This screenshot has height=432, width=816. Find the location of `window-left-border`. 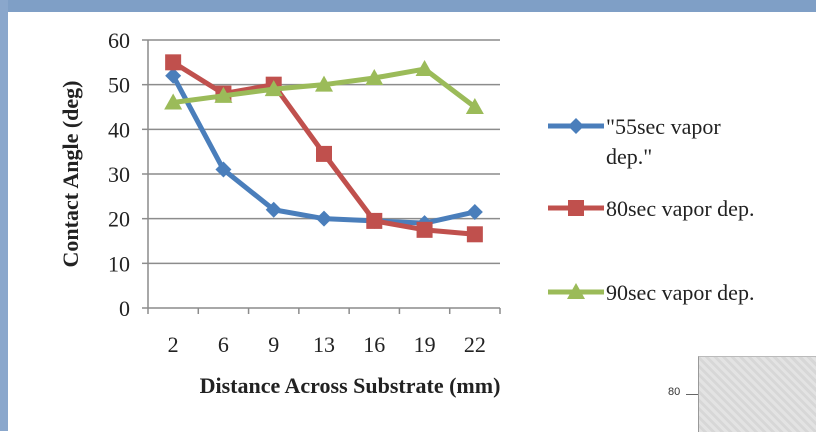

window-left-border is located at coordinates (4, 215).